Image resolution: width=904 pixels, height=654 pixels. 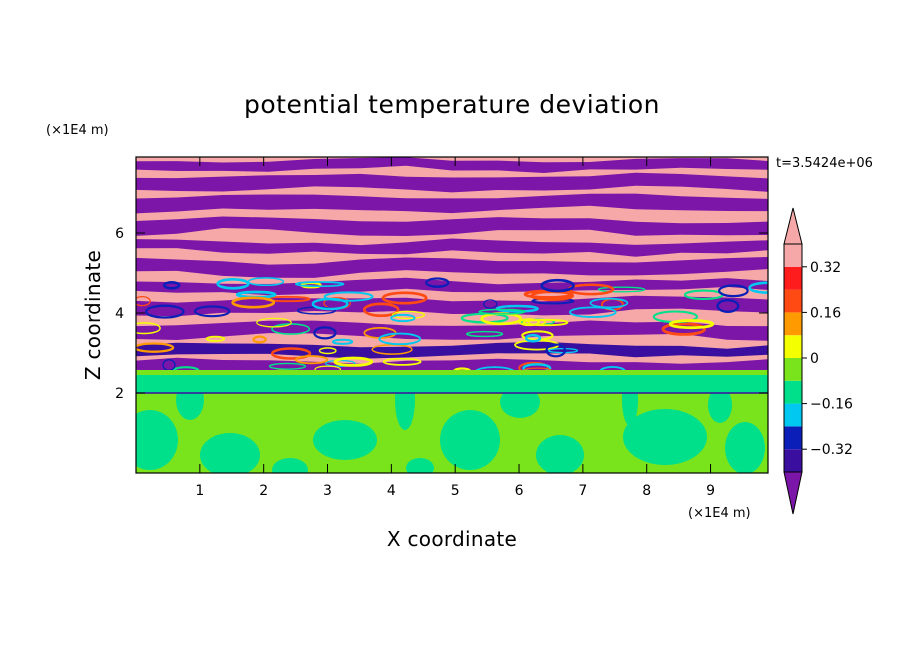 I want to click on stable-band, so click(x=452, y=381).